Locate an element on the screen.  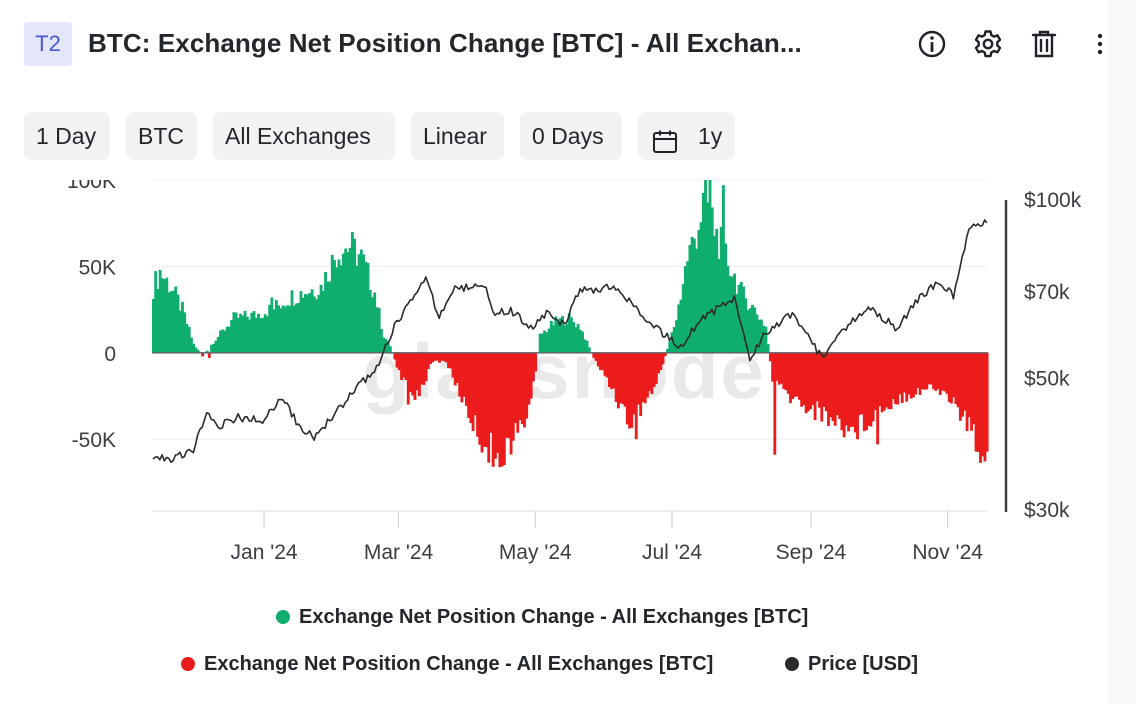
more-vertical-icon is located at coordinates (1100, 44).